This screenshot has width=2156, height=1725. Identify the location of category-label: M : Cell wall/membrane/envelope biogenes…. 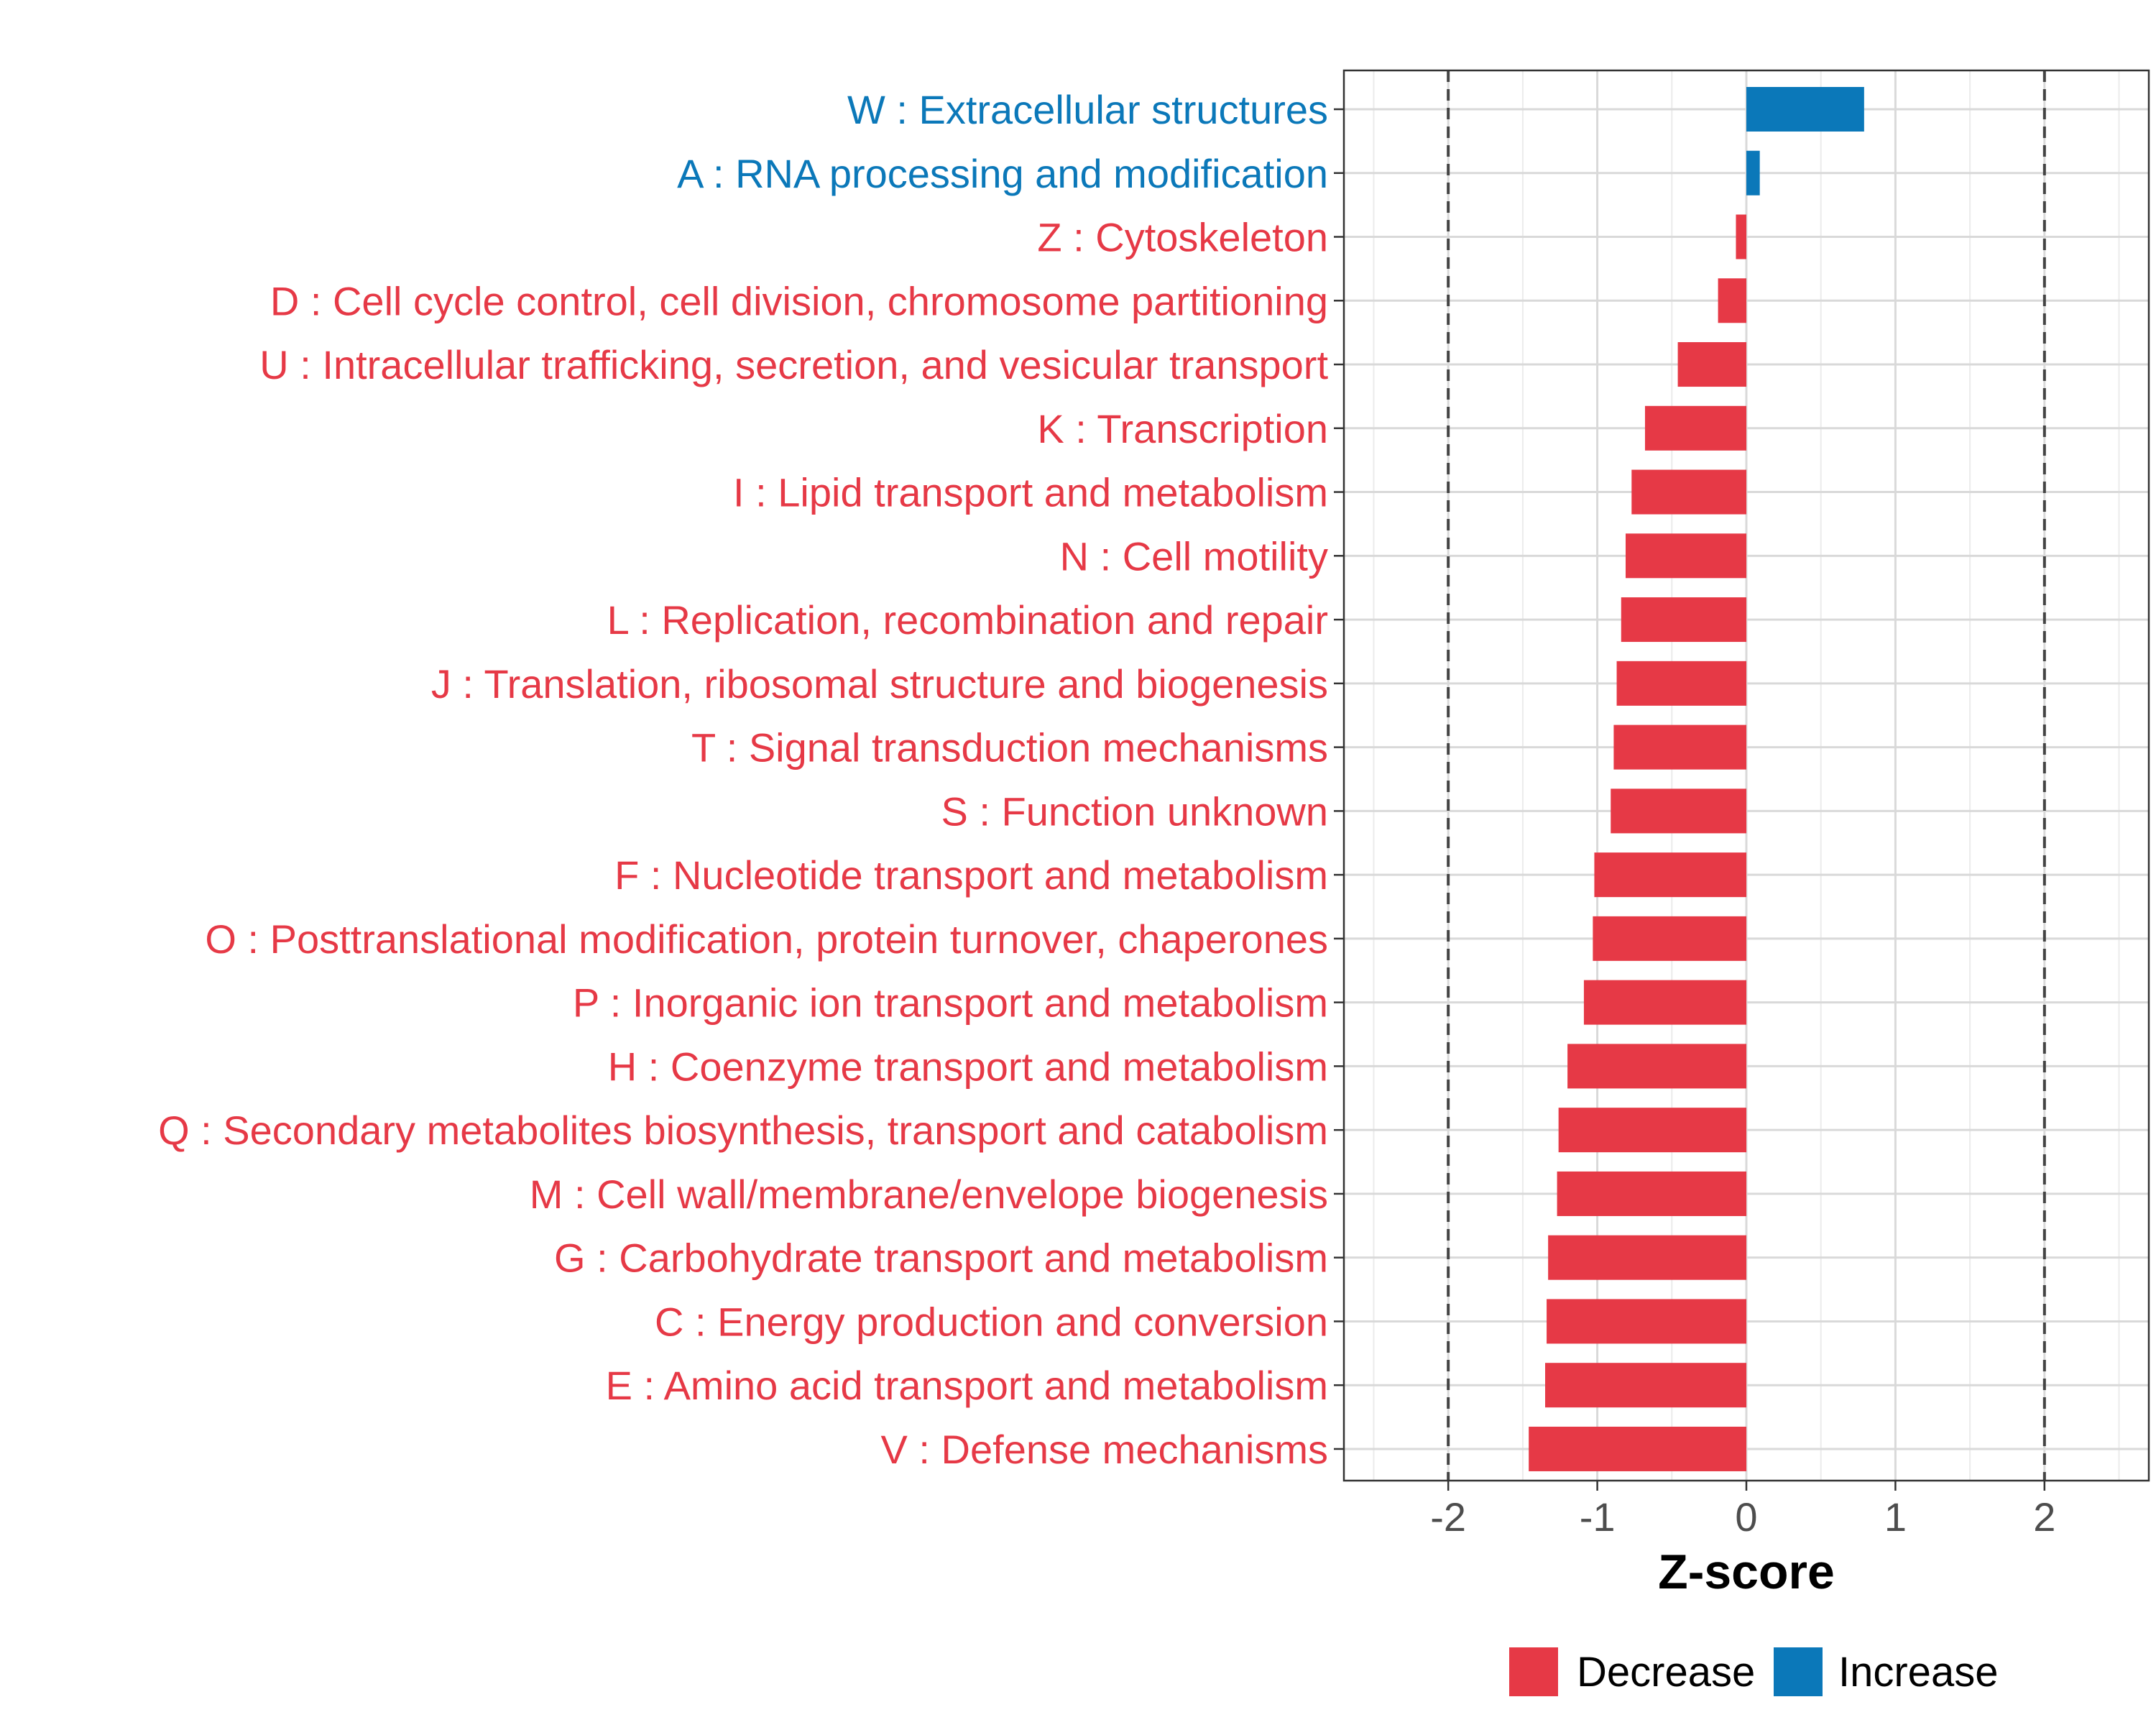
(929, 1194).